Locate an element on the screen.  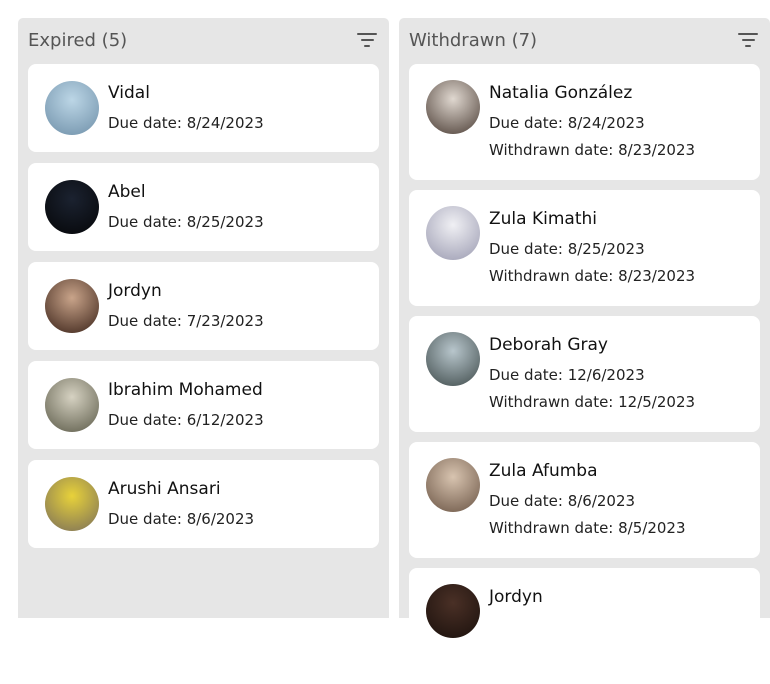
candidate-card: Abel Due date: 8/25/2023 is located at coordinates (203, 207).